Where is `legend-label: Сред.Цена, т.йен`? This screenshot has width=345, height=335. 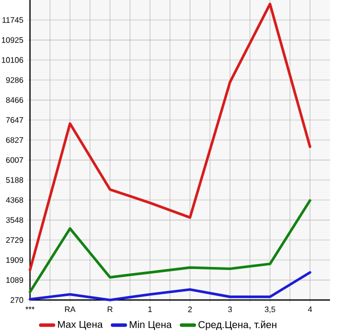 legend-label: Сред.Цена, т.йен is located at coordinates (237, 325).